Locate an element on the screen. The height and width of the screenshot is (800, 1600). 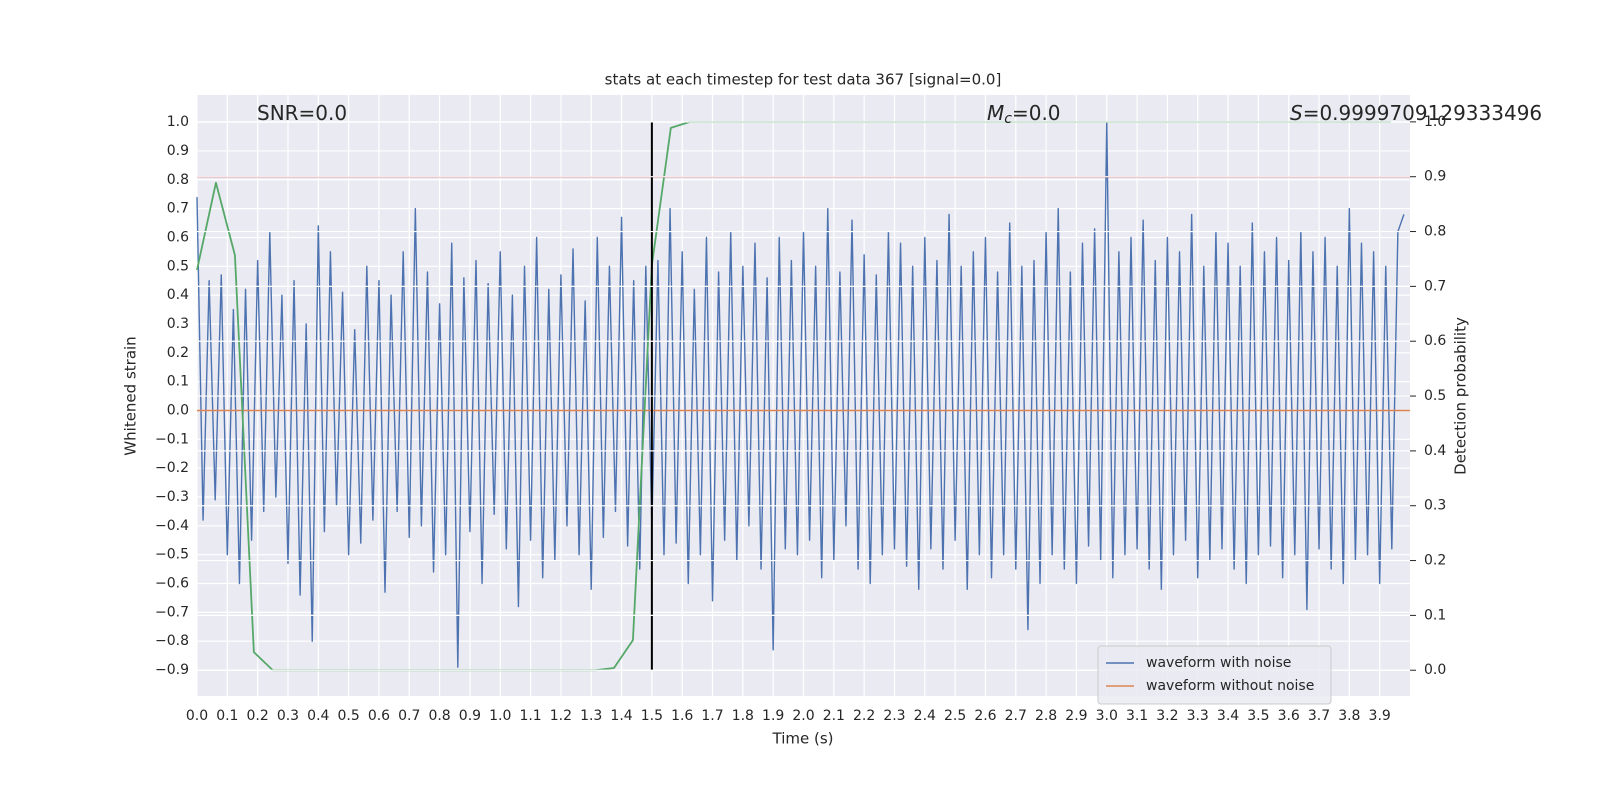
x-tick-label: 1.4 is located at coordinates (621, 716).